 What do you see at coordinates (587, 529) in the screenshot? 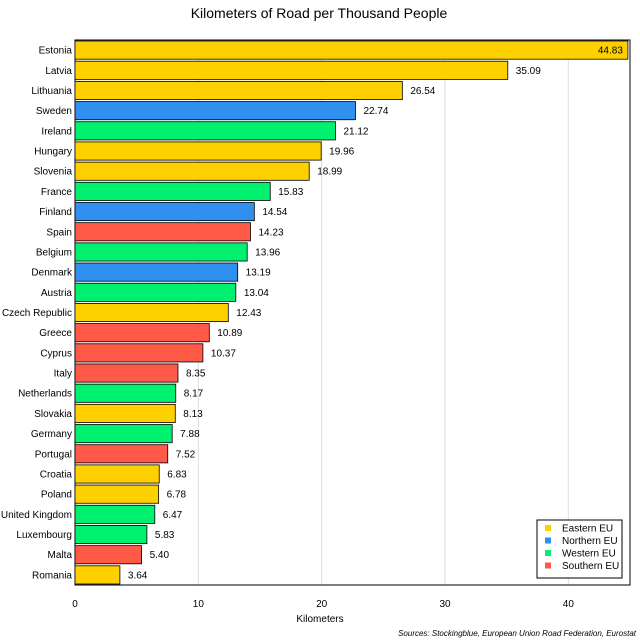
I see `legend-entry: Eastern EU` at bounding box center [587, 529].